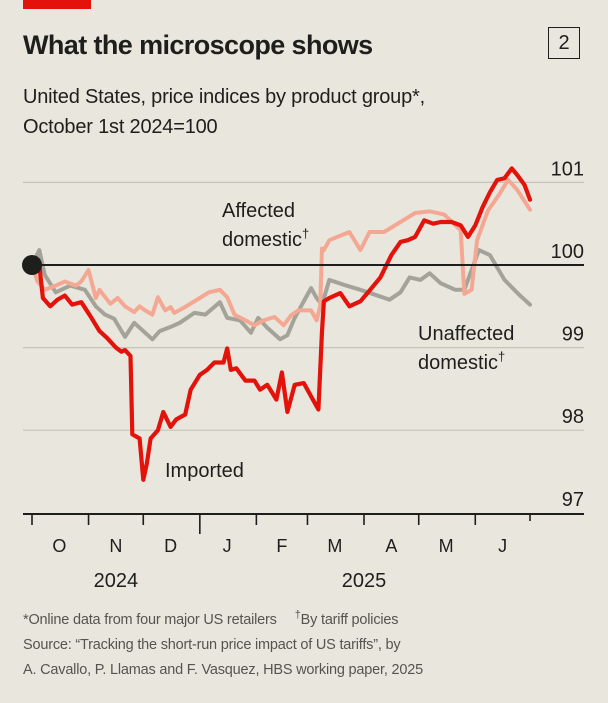 The width and height of the screenshot is (608, 703). What do you see at coordinates (204, 471) in the screenshot?
I see `annotation-imported: Imported` at bounding box center [204, 471].